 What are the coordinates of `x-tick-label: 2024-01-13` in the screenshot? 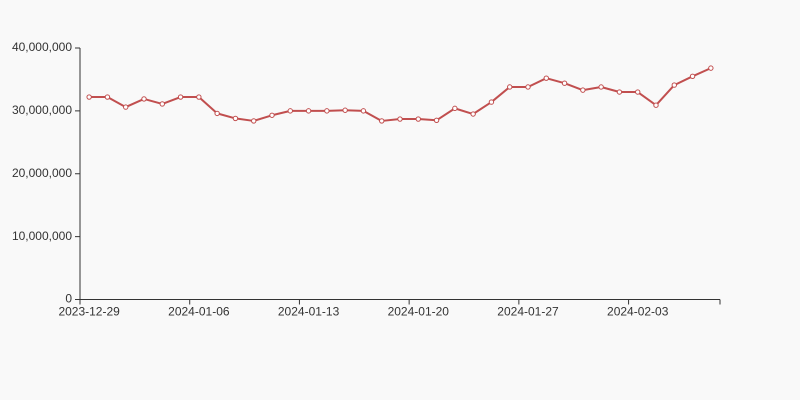 It's located at (309, 312).